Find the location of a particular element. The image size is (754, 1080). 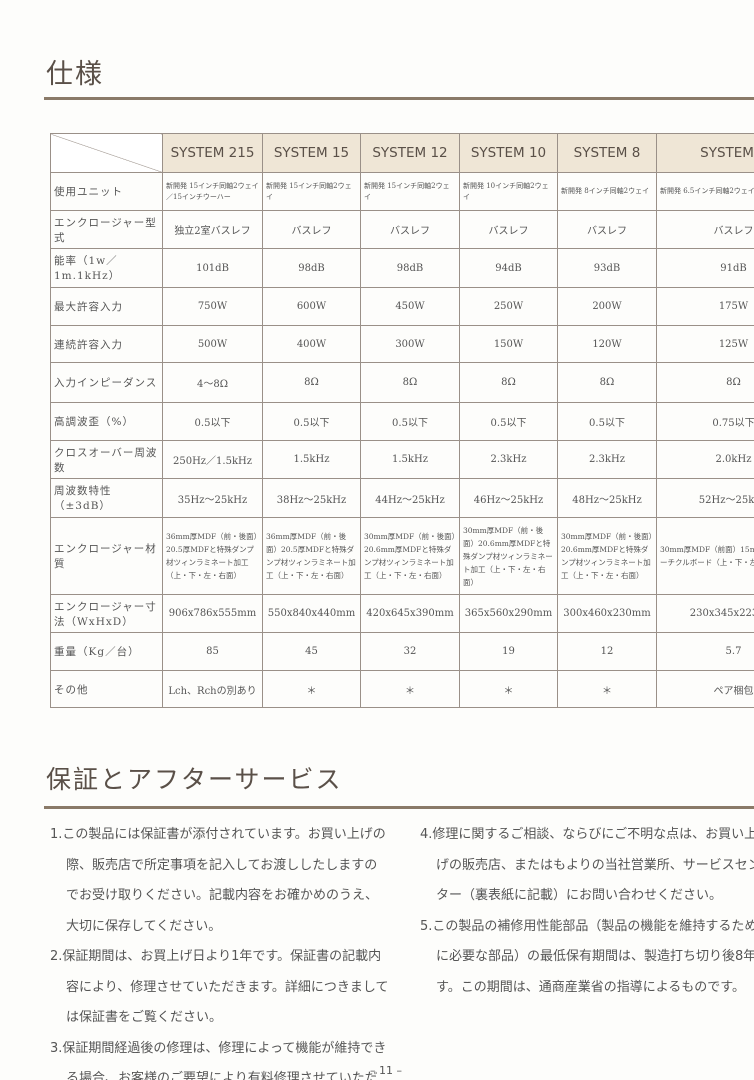

table-cell: Lch、Rchの別あり is located at coordinates (212, 689).